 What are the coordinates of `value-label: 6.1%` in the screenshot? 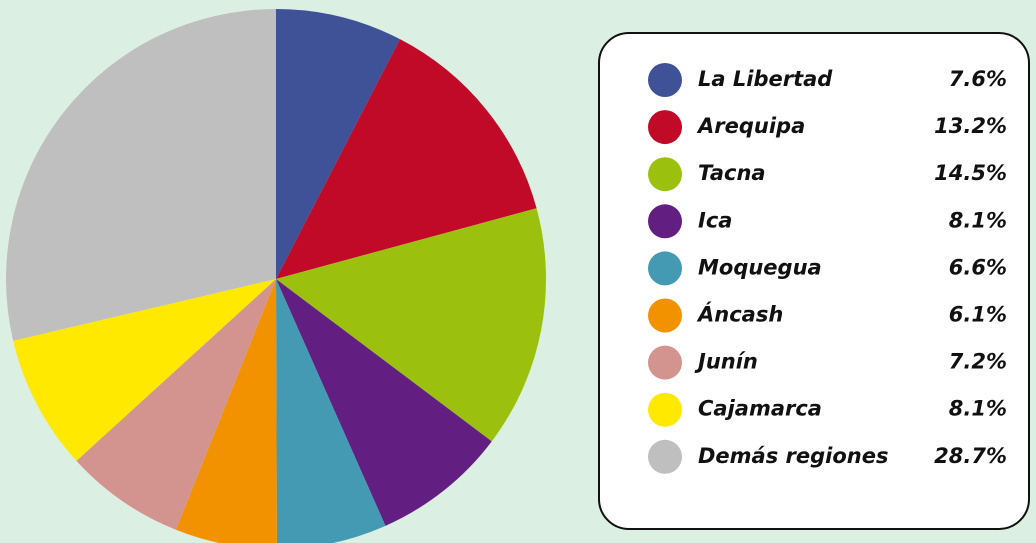 It's located at (978, 315).